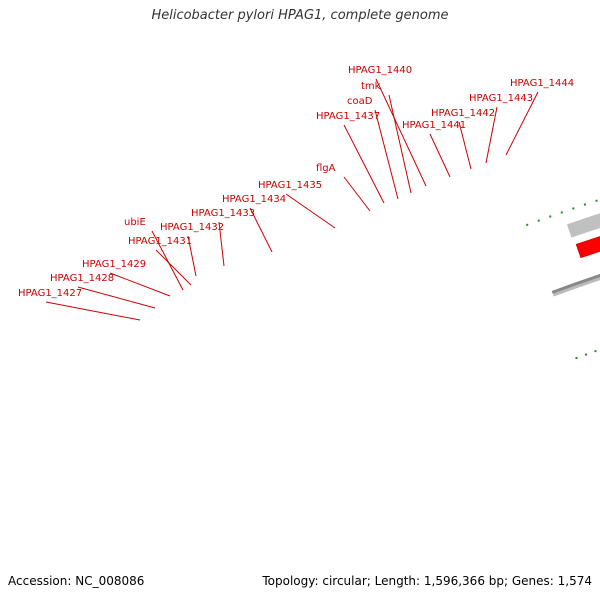 This screenshot has height=600, width=600. What do you see at coordinates (290, 185) in the screenshot?
I see `gene-label: HPAG1_1435` at bounding box center [290, 185].